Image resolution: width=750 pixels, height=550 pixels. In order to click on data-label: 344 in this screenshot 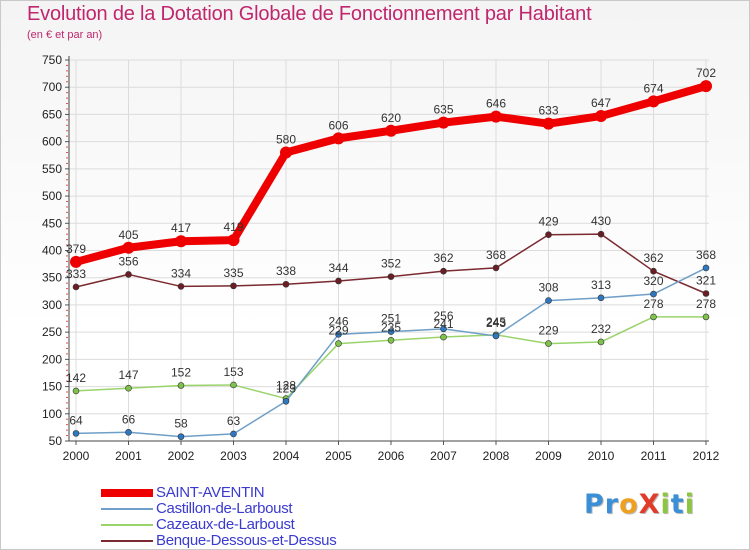, I will do `click(338, 268)`.